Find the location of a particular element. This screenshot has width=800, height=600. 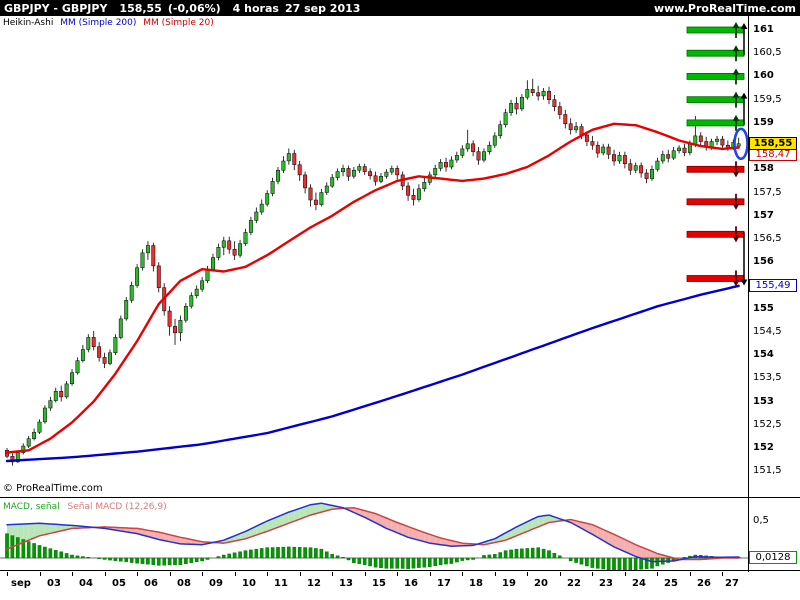

axis-border-vertical is located at coordinates (748, 294).